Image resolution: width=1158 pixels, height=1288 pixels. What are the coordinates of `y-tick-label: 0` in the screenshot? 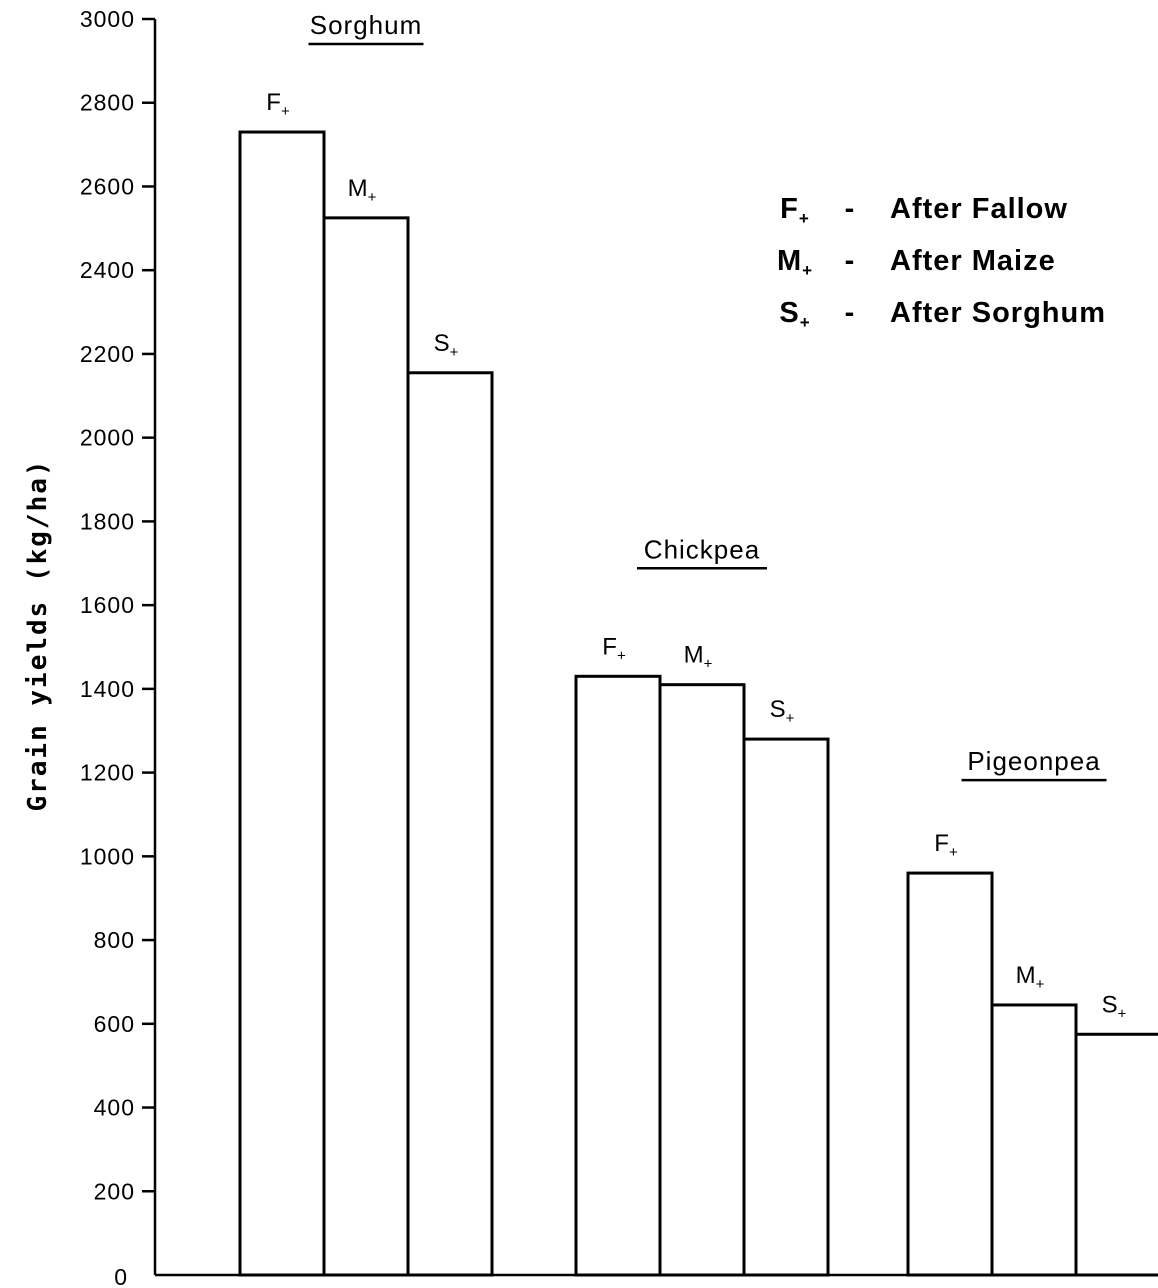 It's located at (121, 1276).